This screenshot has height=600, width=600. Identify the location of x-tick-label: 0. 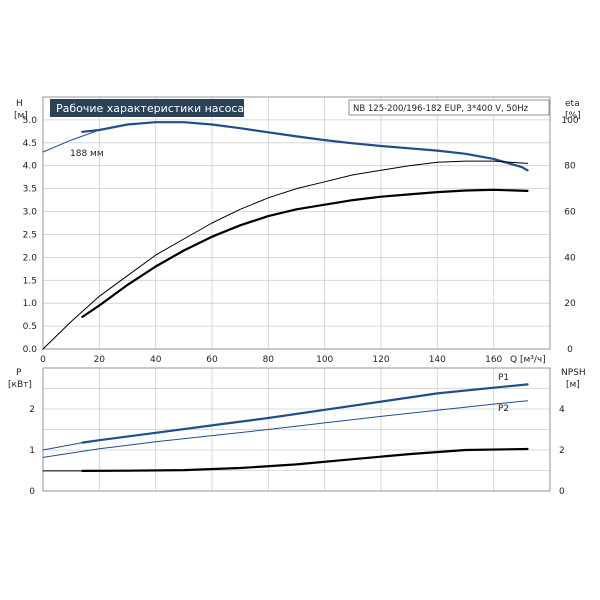
(43, 360).